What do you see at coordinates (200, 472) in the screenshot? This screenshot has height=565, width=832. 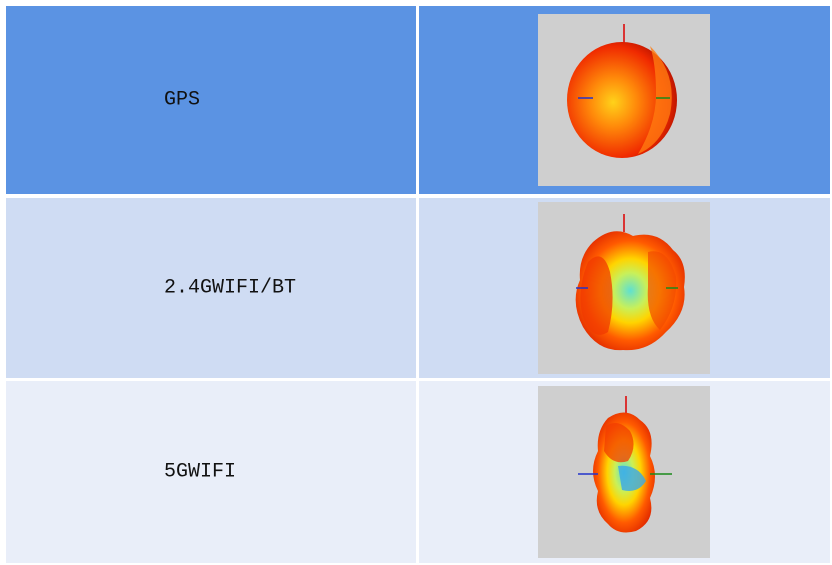 I see `band-label: 5GWIFI` at bounding box center [200, 472].